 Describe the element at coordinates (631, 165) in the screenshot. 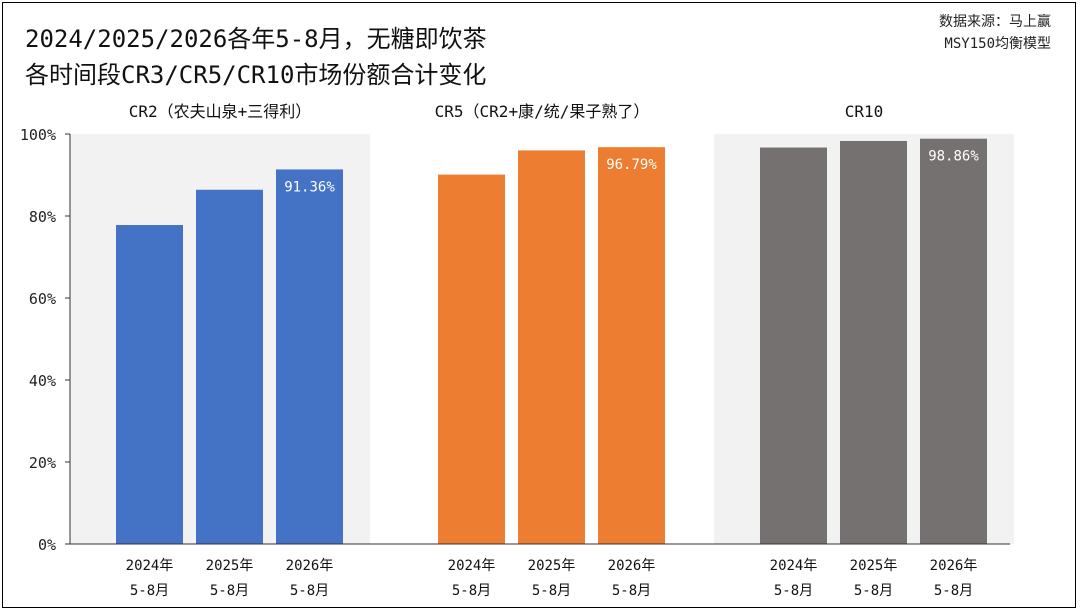

I see `data-label: 96.79%` at that location.